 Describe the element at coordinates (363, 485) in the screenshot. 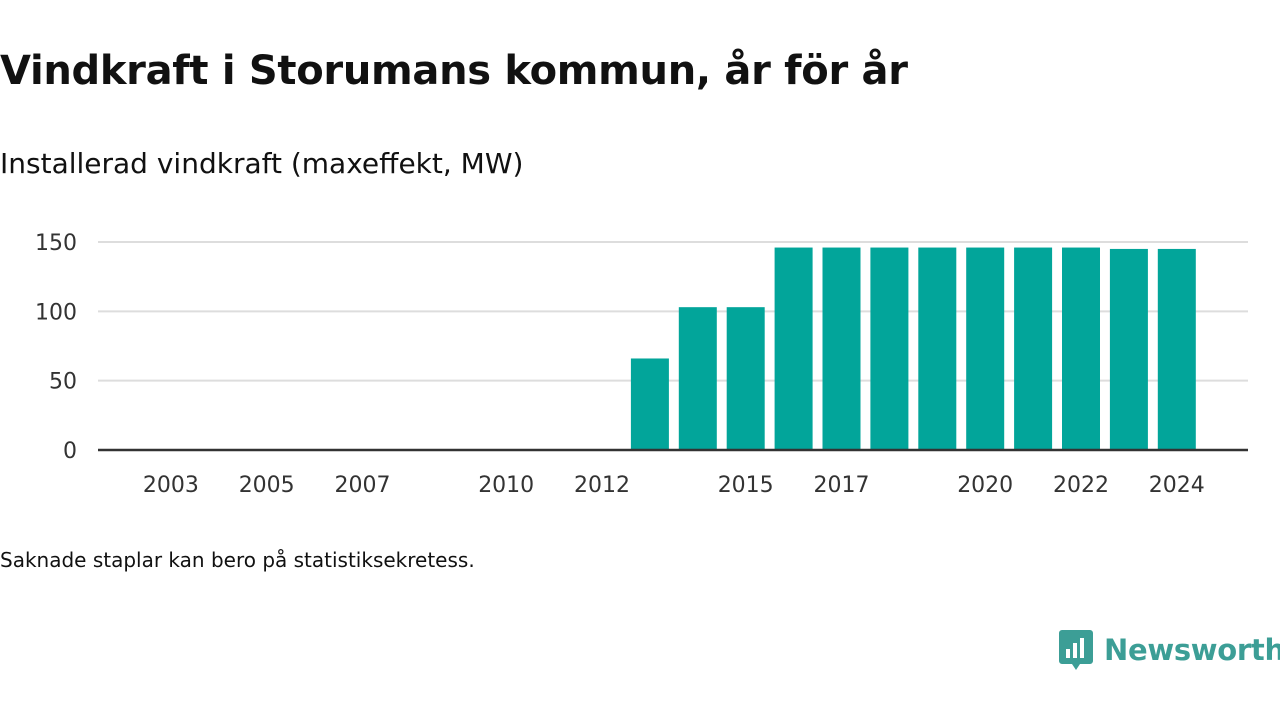

I see `x-tick-label: 2007` at that location.